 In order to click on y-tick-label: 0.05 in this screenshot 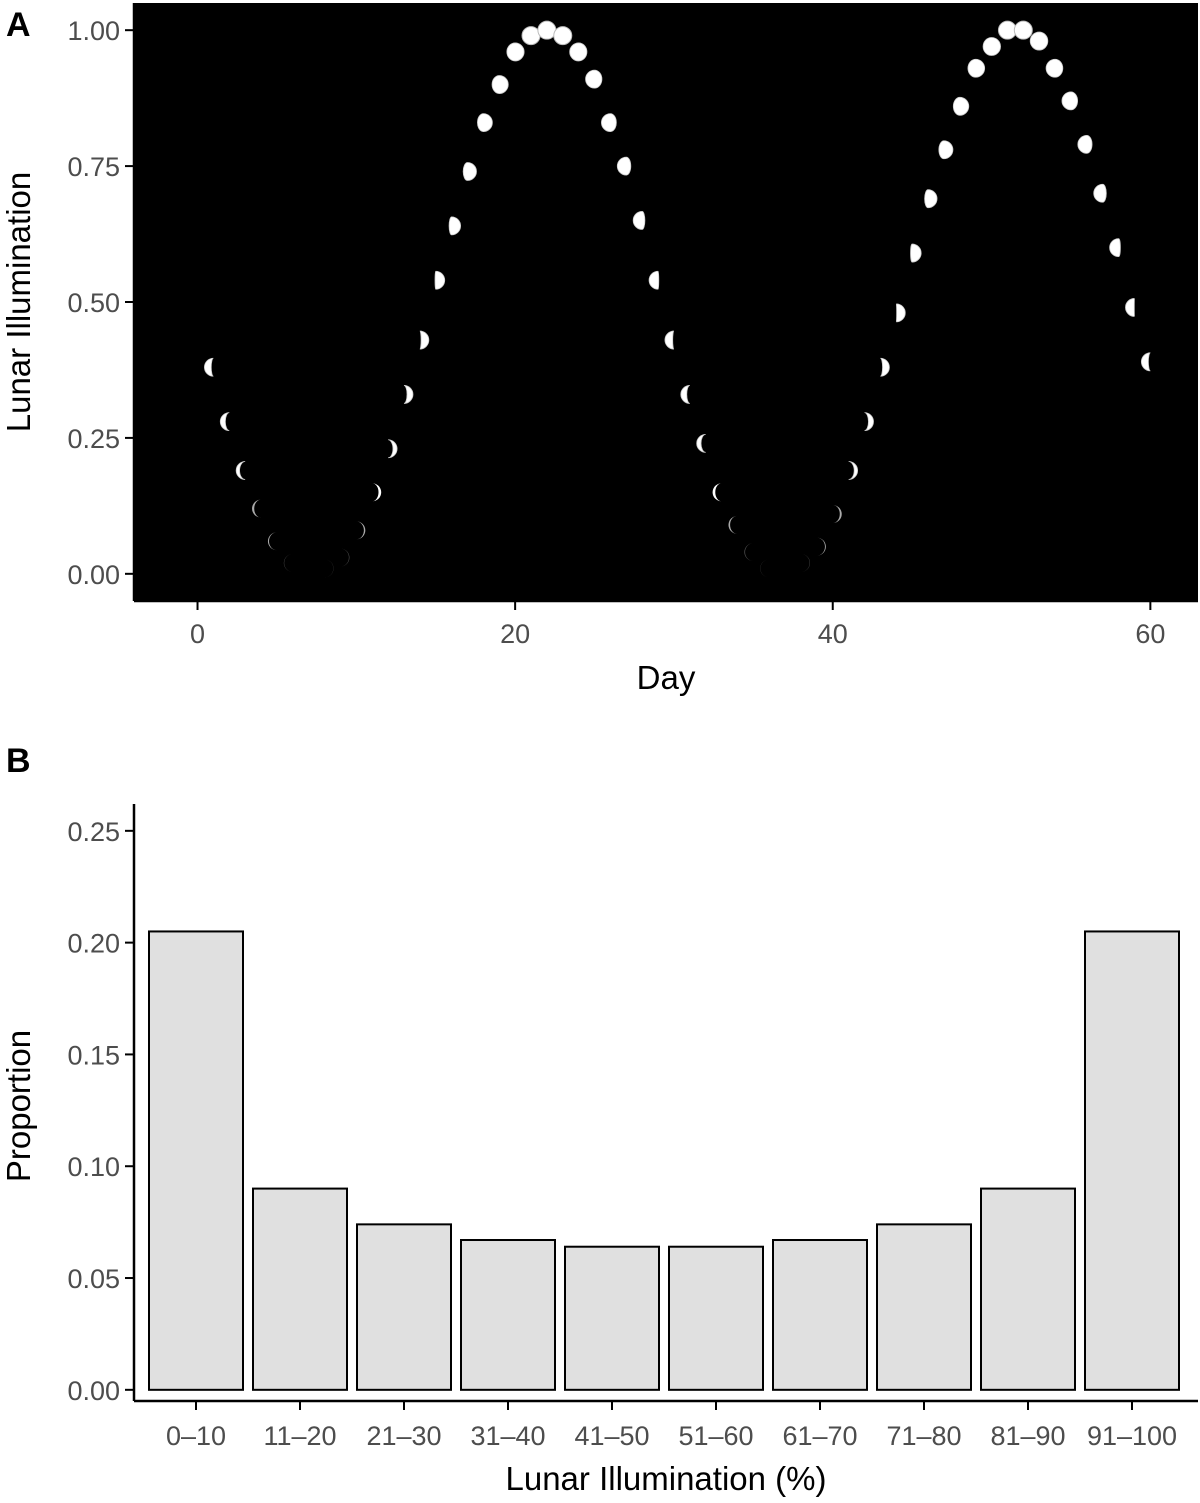, I will do `click(93, 1279)`.